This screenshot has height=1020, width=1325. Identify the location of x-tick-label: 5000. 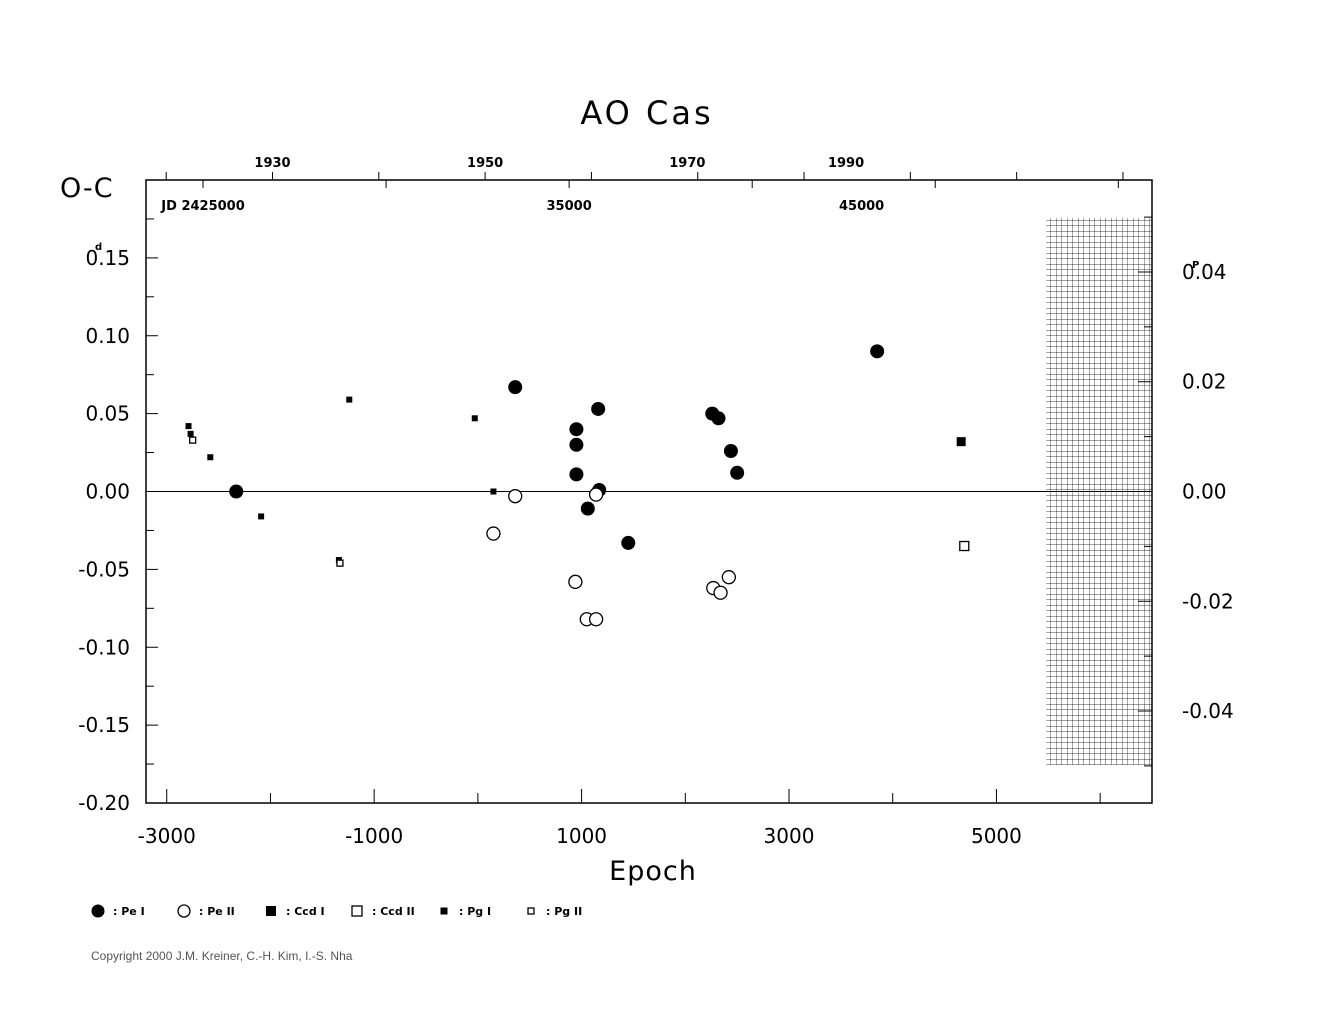
(996, 836).